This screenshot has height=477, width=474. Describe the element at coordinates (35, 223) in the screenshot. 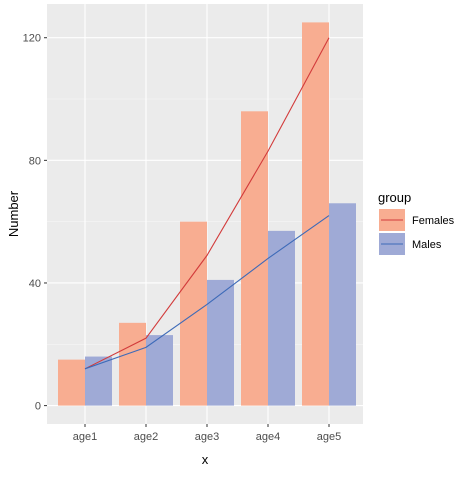

I see `y-axis: 0 40 80 120` at that location.